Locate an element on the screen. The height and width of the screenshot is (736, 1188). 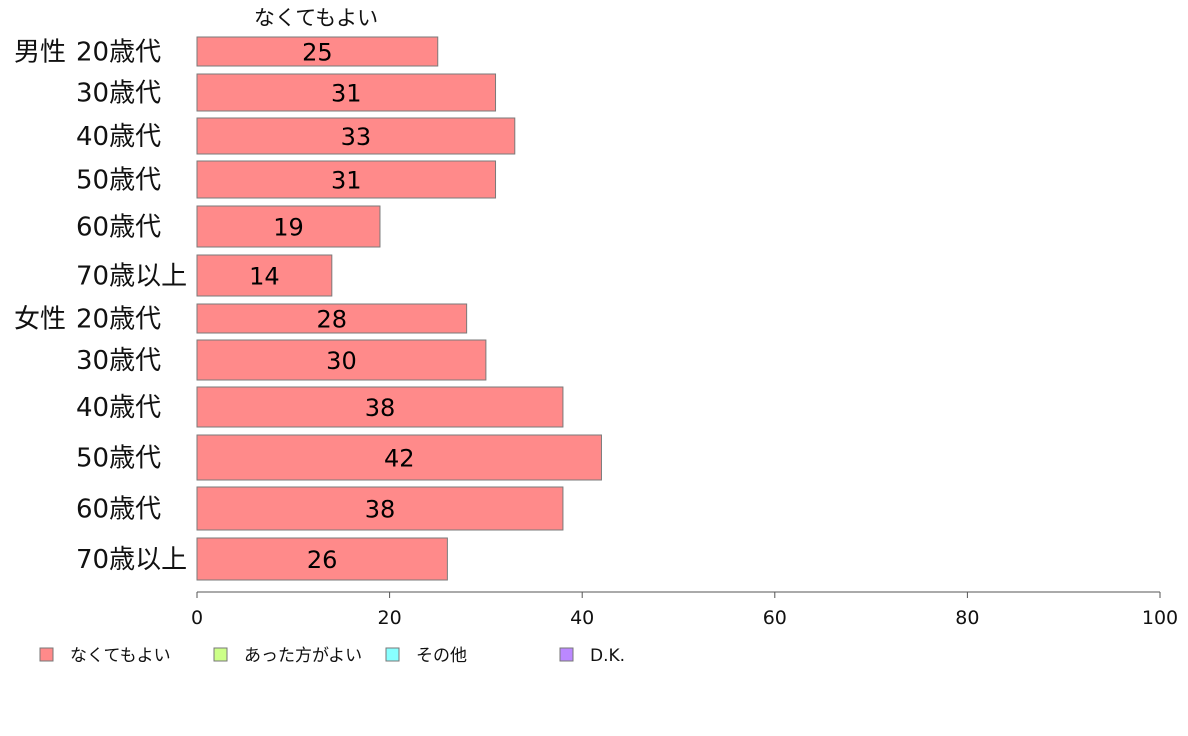
bar-value-label: 25 is located at coordinates (317, 53).